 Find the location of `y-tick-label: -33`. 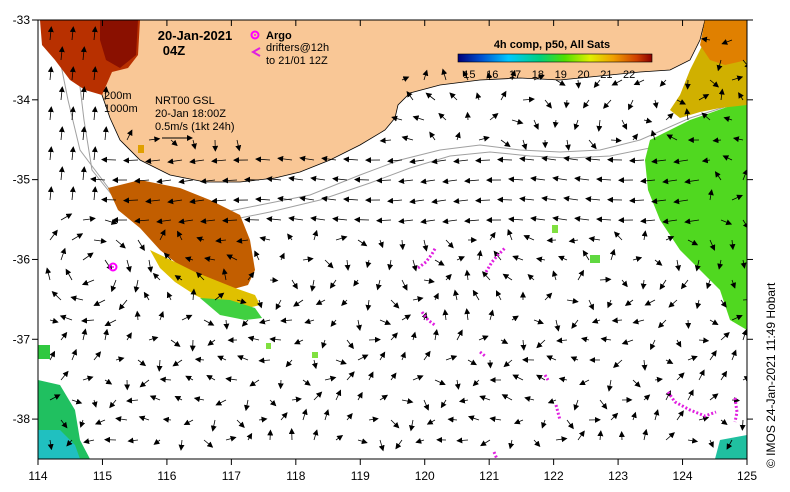

y-tick-label: -33 is located at coordinates (22, 20).